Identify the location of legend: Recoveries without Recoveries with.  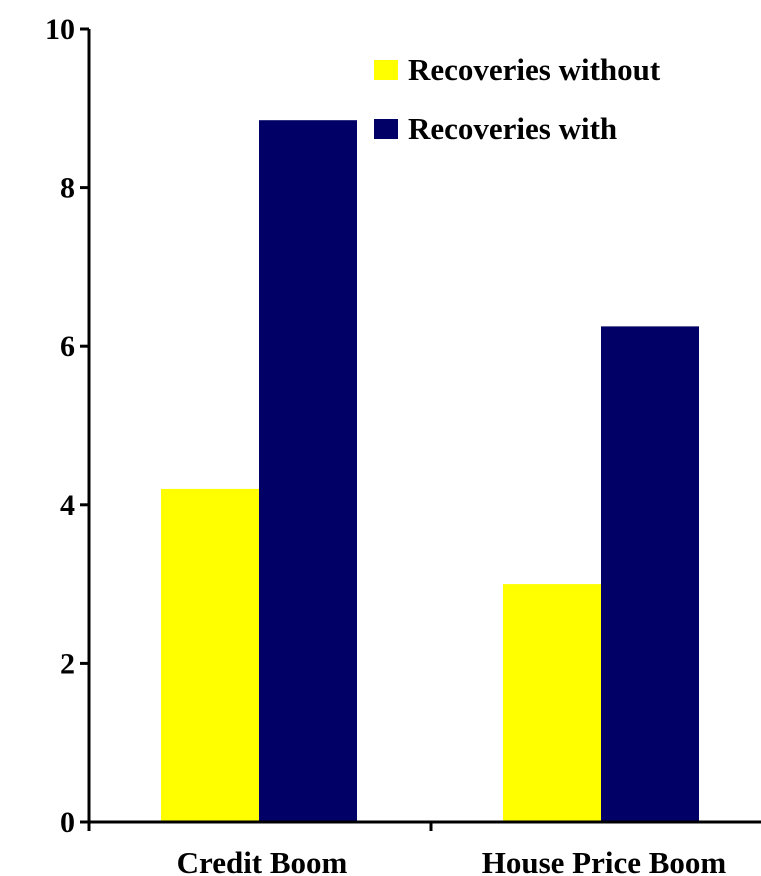
(517, 99).